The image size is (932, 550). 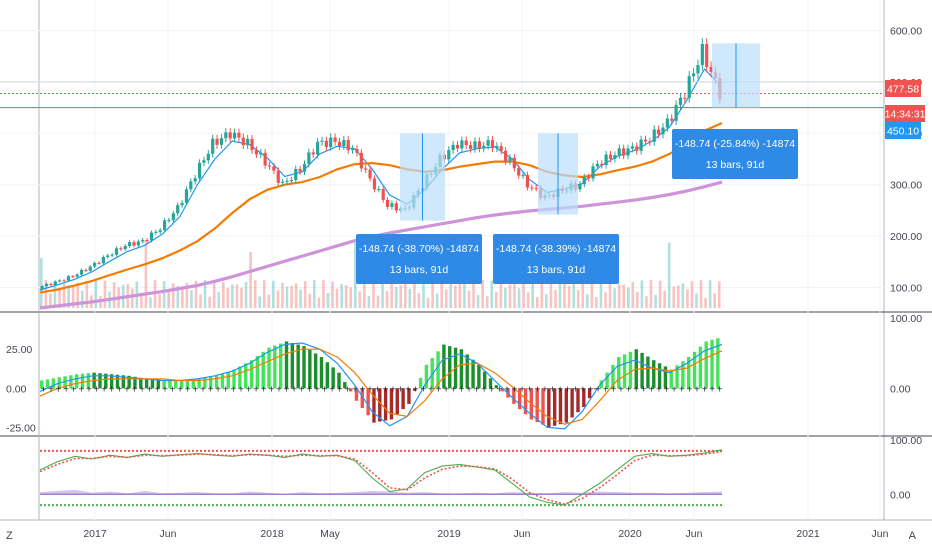 I want to click on timezone-button: Z, so click(x=9, y=536).